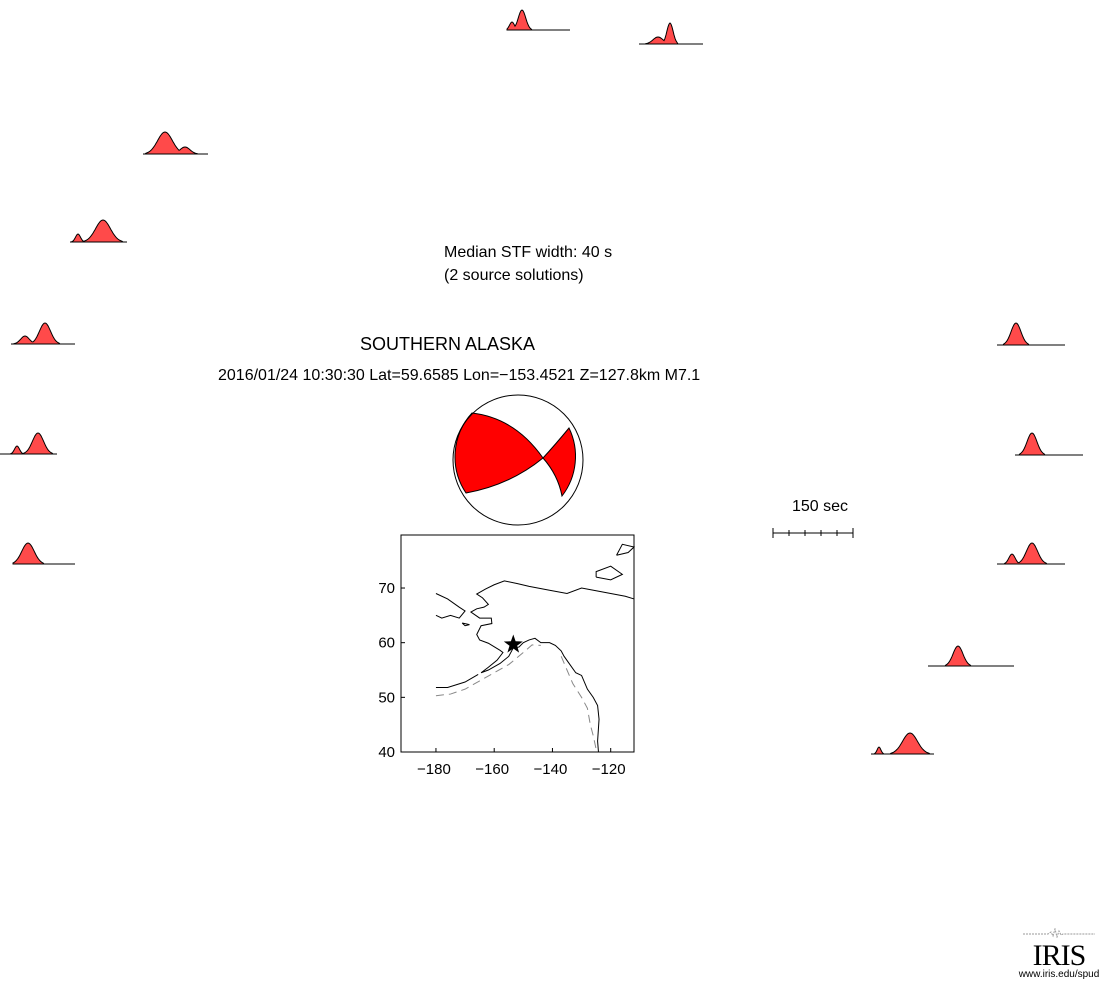  What do you see at coordinates (609, 769) in the screenshot?
I see `x-tick-label: −120` at bounding box center [609, 769].